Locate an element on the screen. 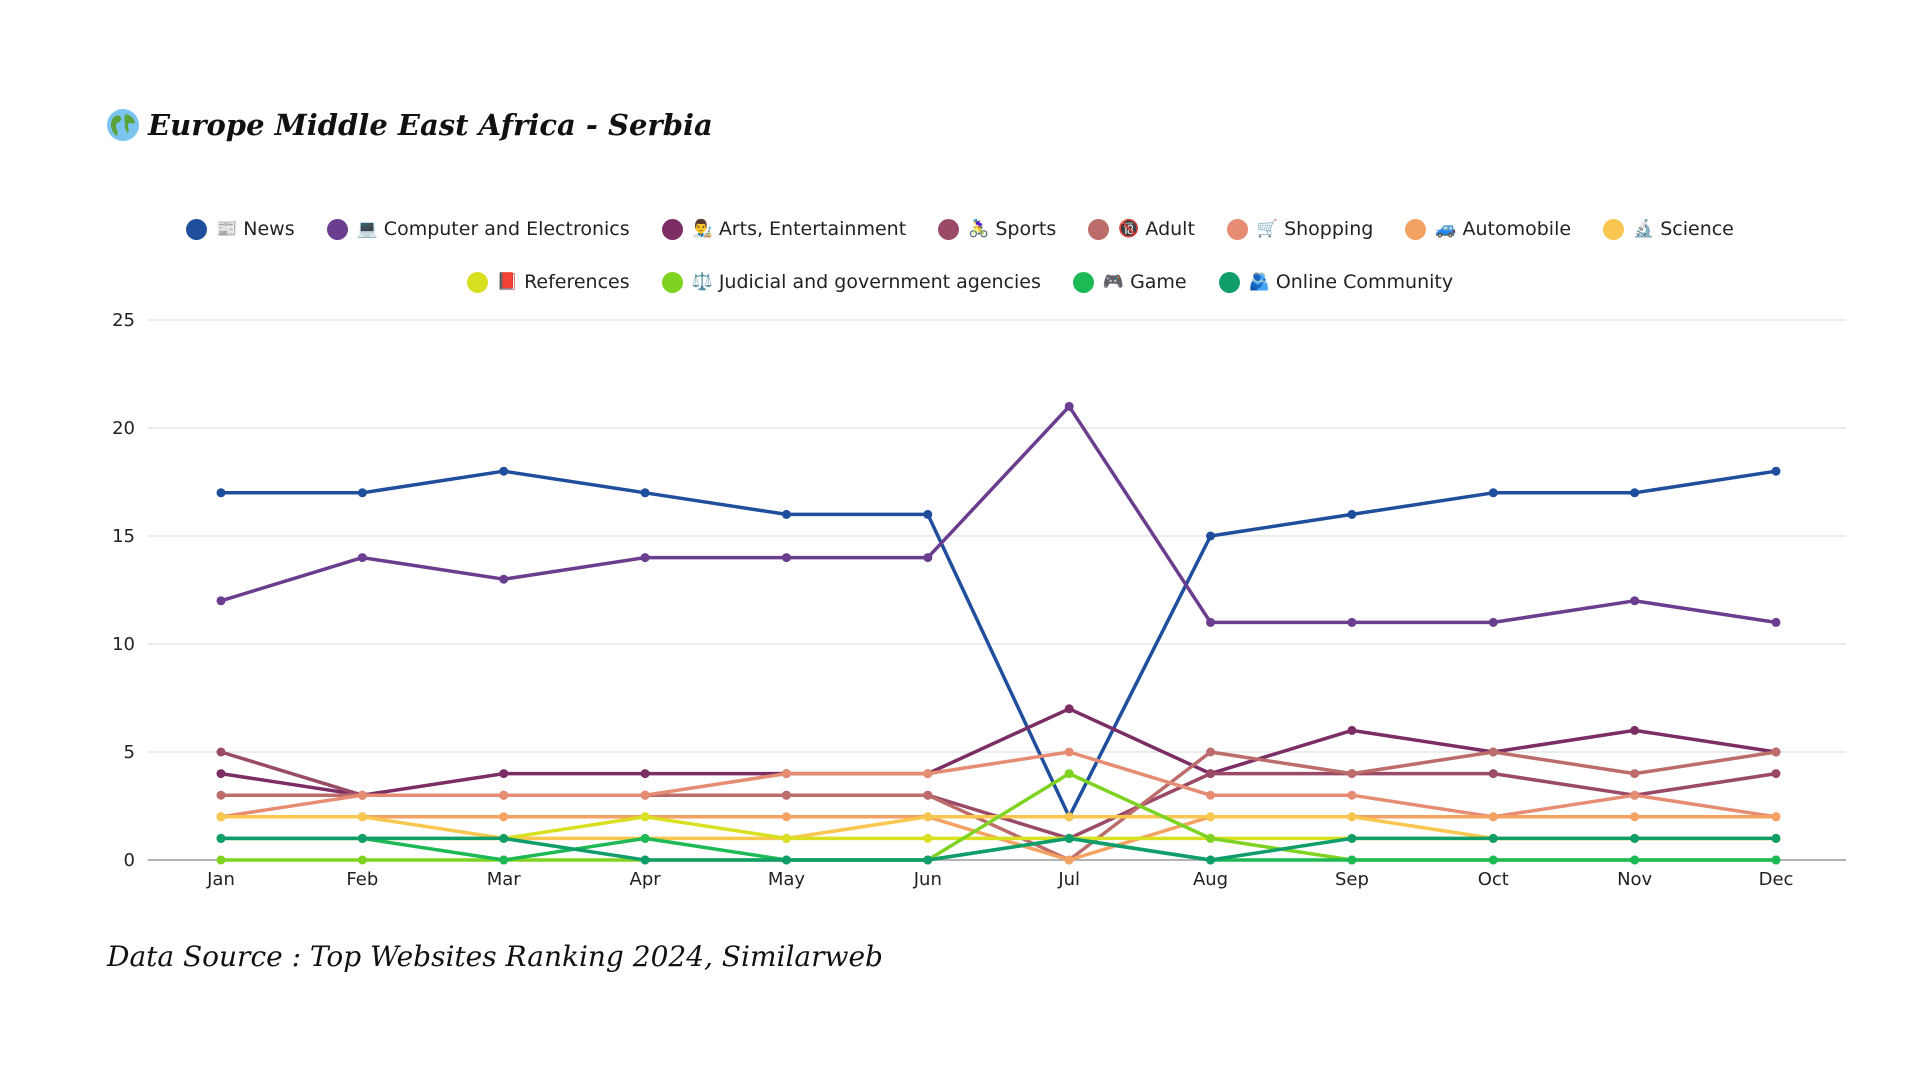 Image resolution: width=1920 pixels, height=1080 pixels. x-tick-label: Nov is located at coordinates (1634, 879).